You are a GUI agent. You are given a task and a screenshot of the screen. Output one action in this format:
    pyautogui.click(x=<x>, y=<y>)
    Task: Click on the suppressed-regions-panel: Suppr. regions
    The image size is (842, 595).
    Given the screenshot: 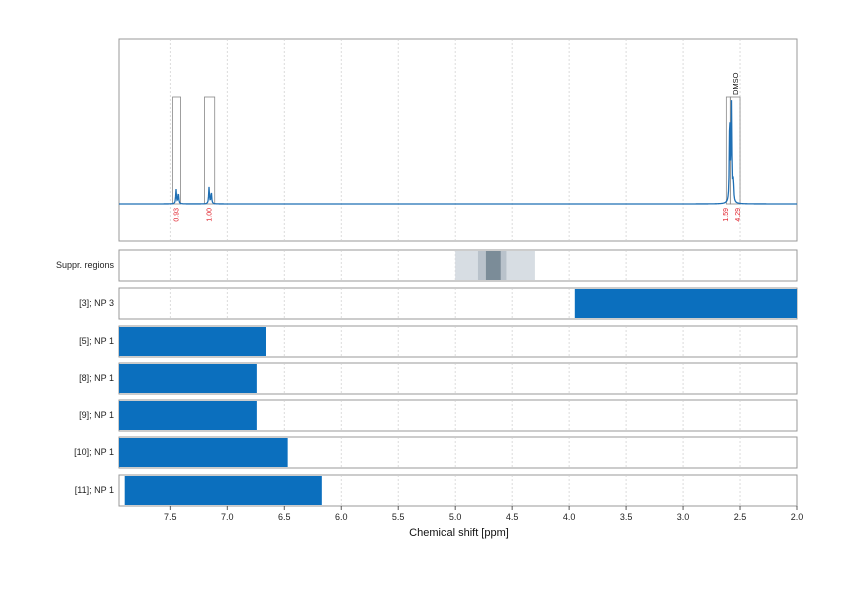 What is the action you would take?
    pyautogui.click(x=427, y=265)
    